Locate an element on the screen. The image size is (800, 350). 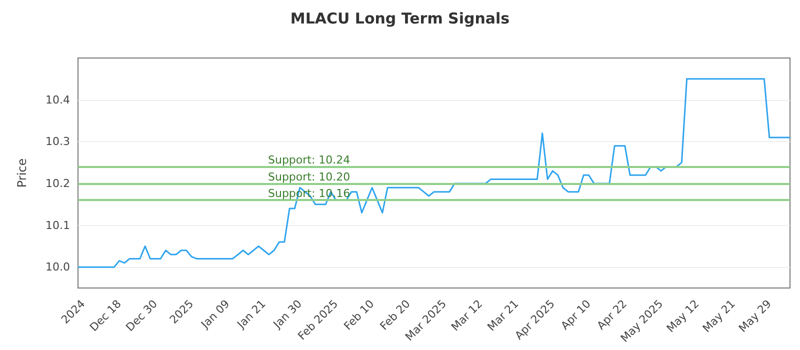
x-tick-label: Mar 12 is located at coordinates (467, 315).